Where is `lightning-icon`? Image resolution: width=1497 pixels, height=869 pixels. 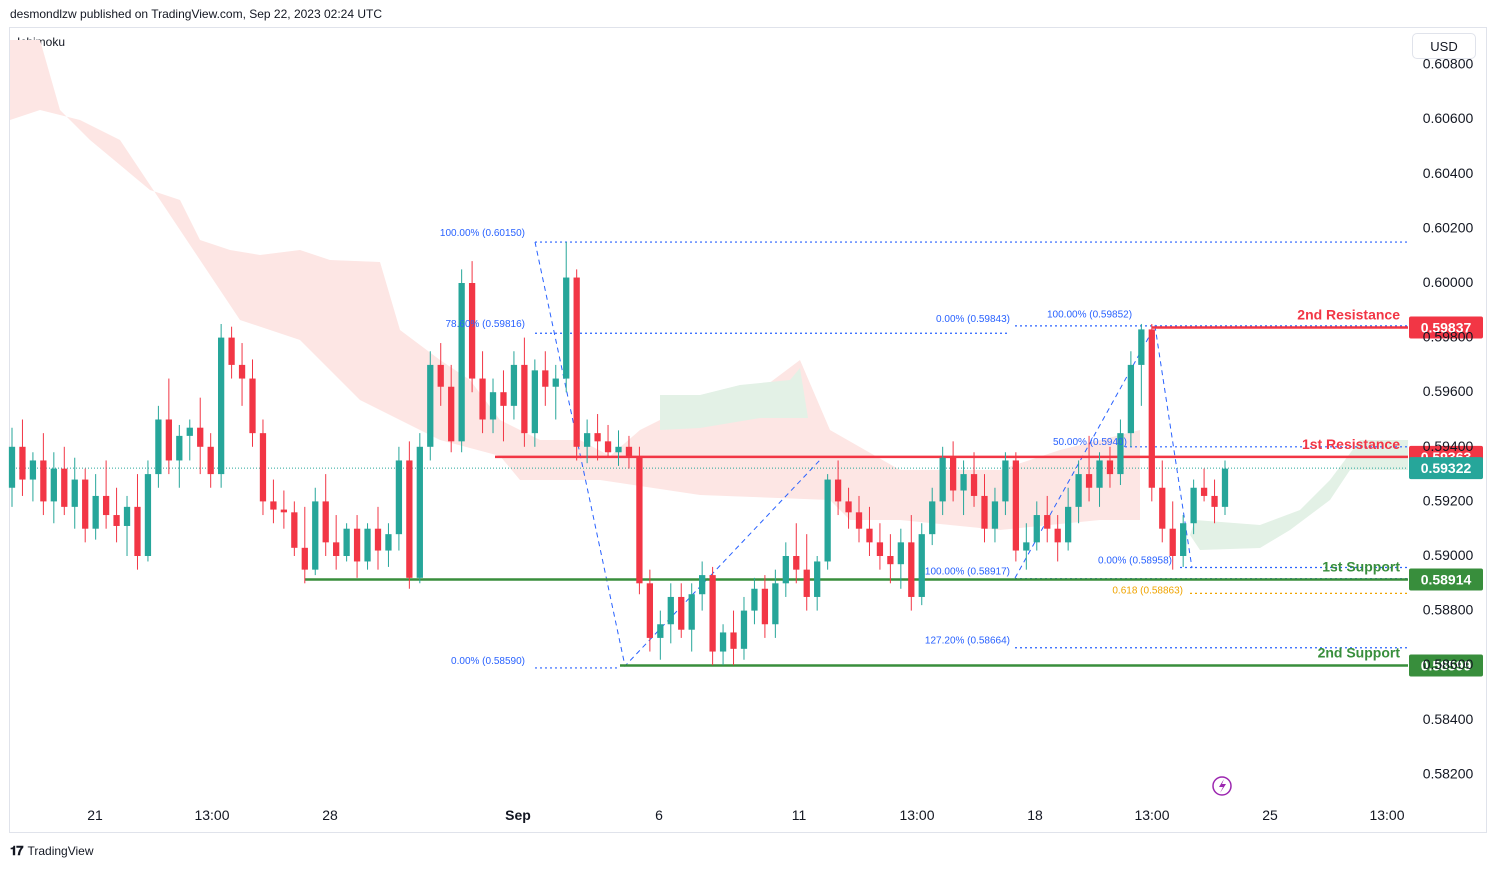
lightning-icon is located at coordinates (1222, 786).